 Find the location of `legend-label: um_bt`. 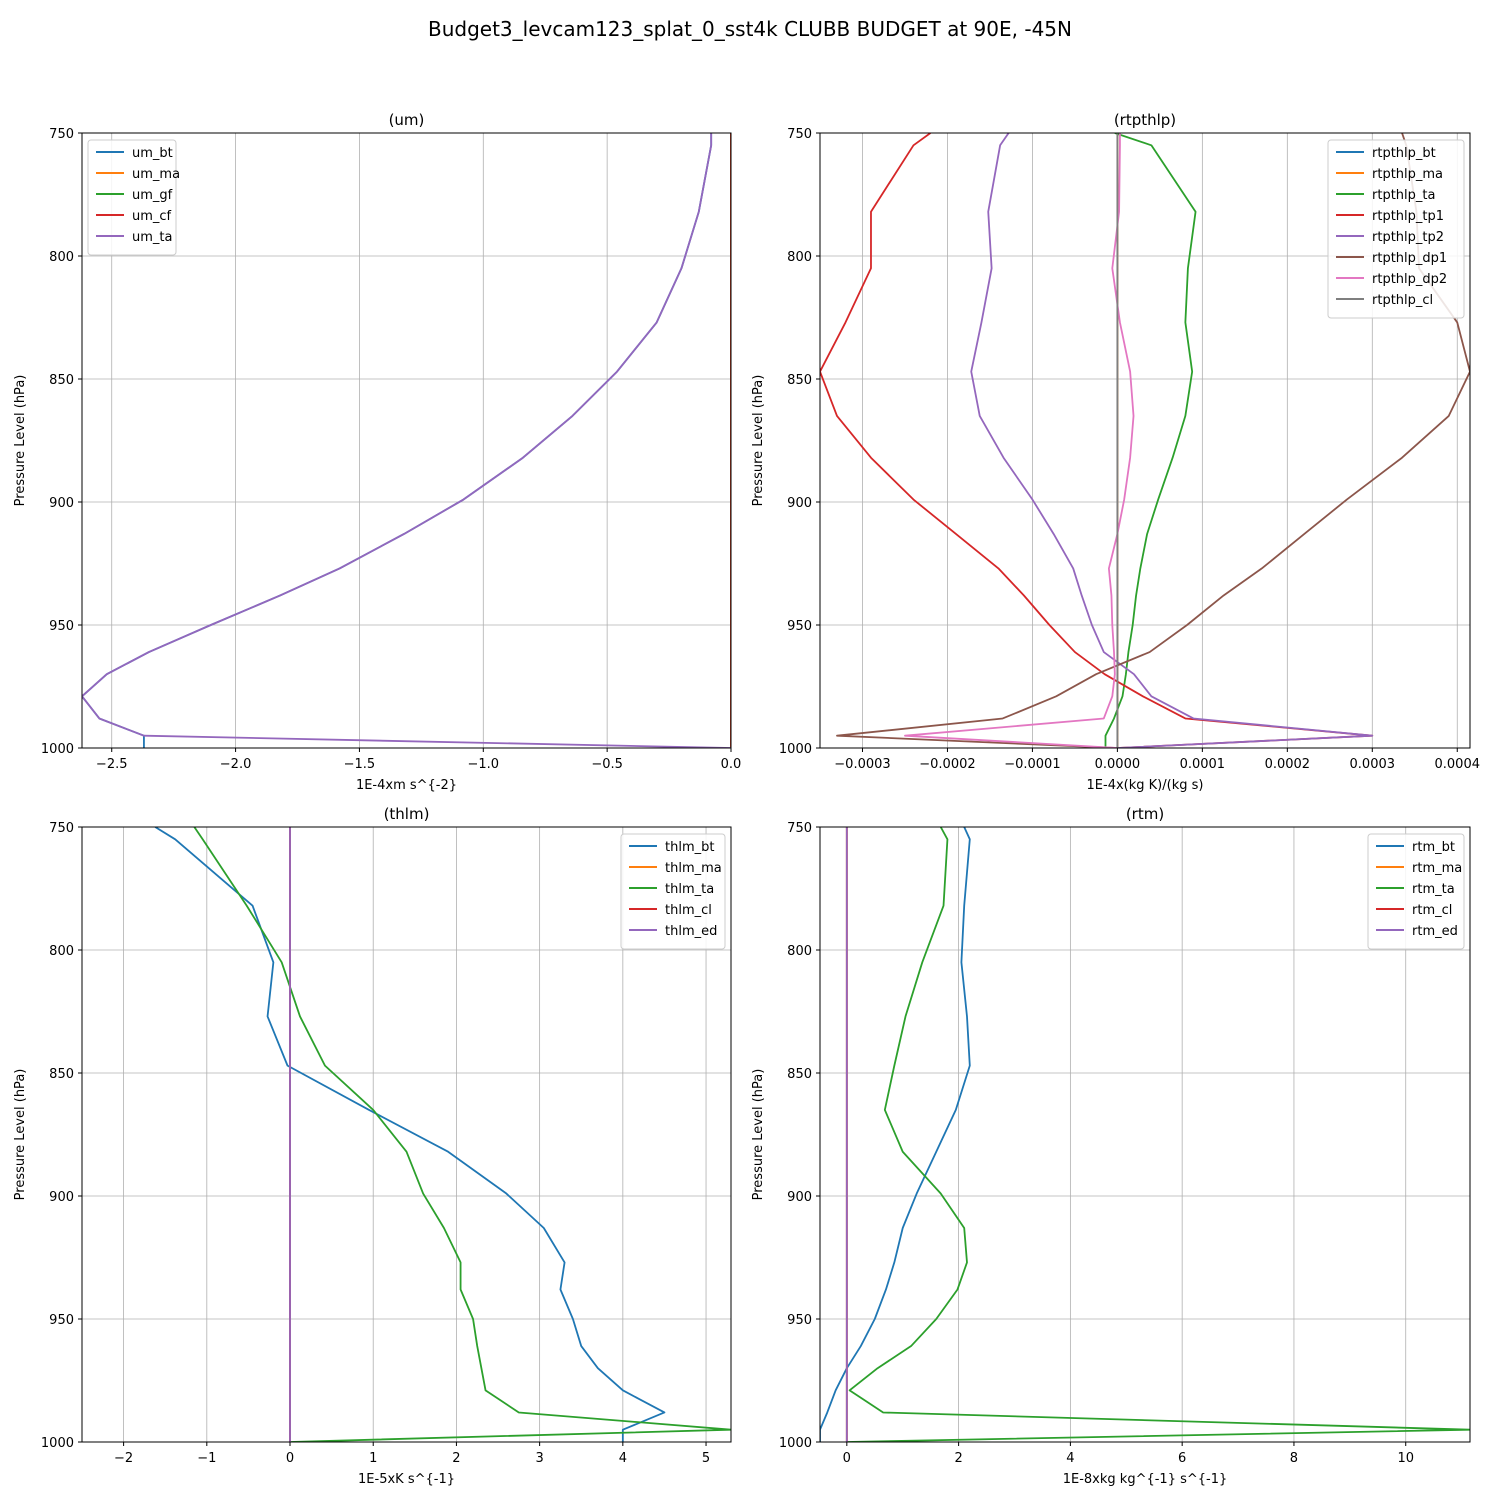

legend-label: um_bt is located at coordinates (152, 153).